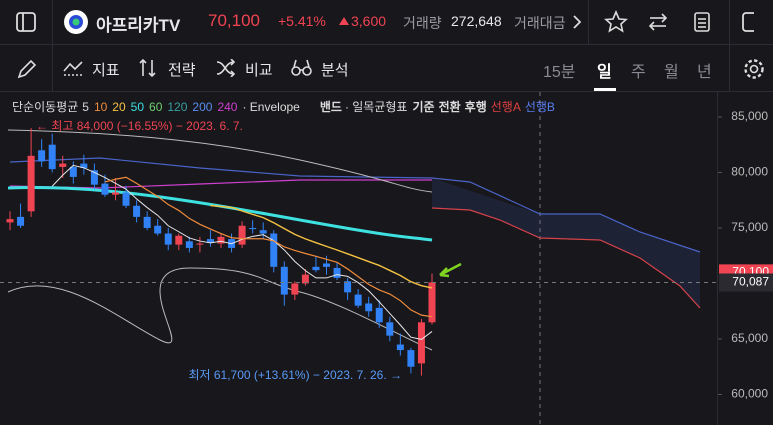 The image size is (773, 425). I want to click on strategy-icon, so click(149, 68).